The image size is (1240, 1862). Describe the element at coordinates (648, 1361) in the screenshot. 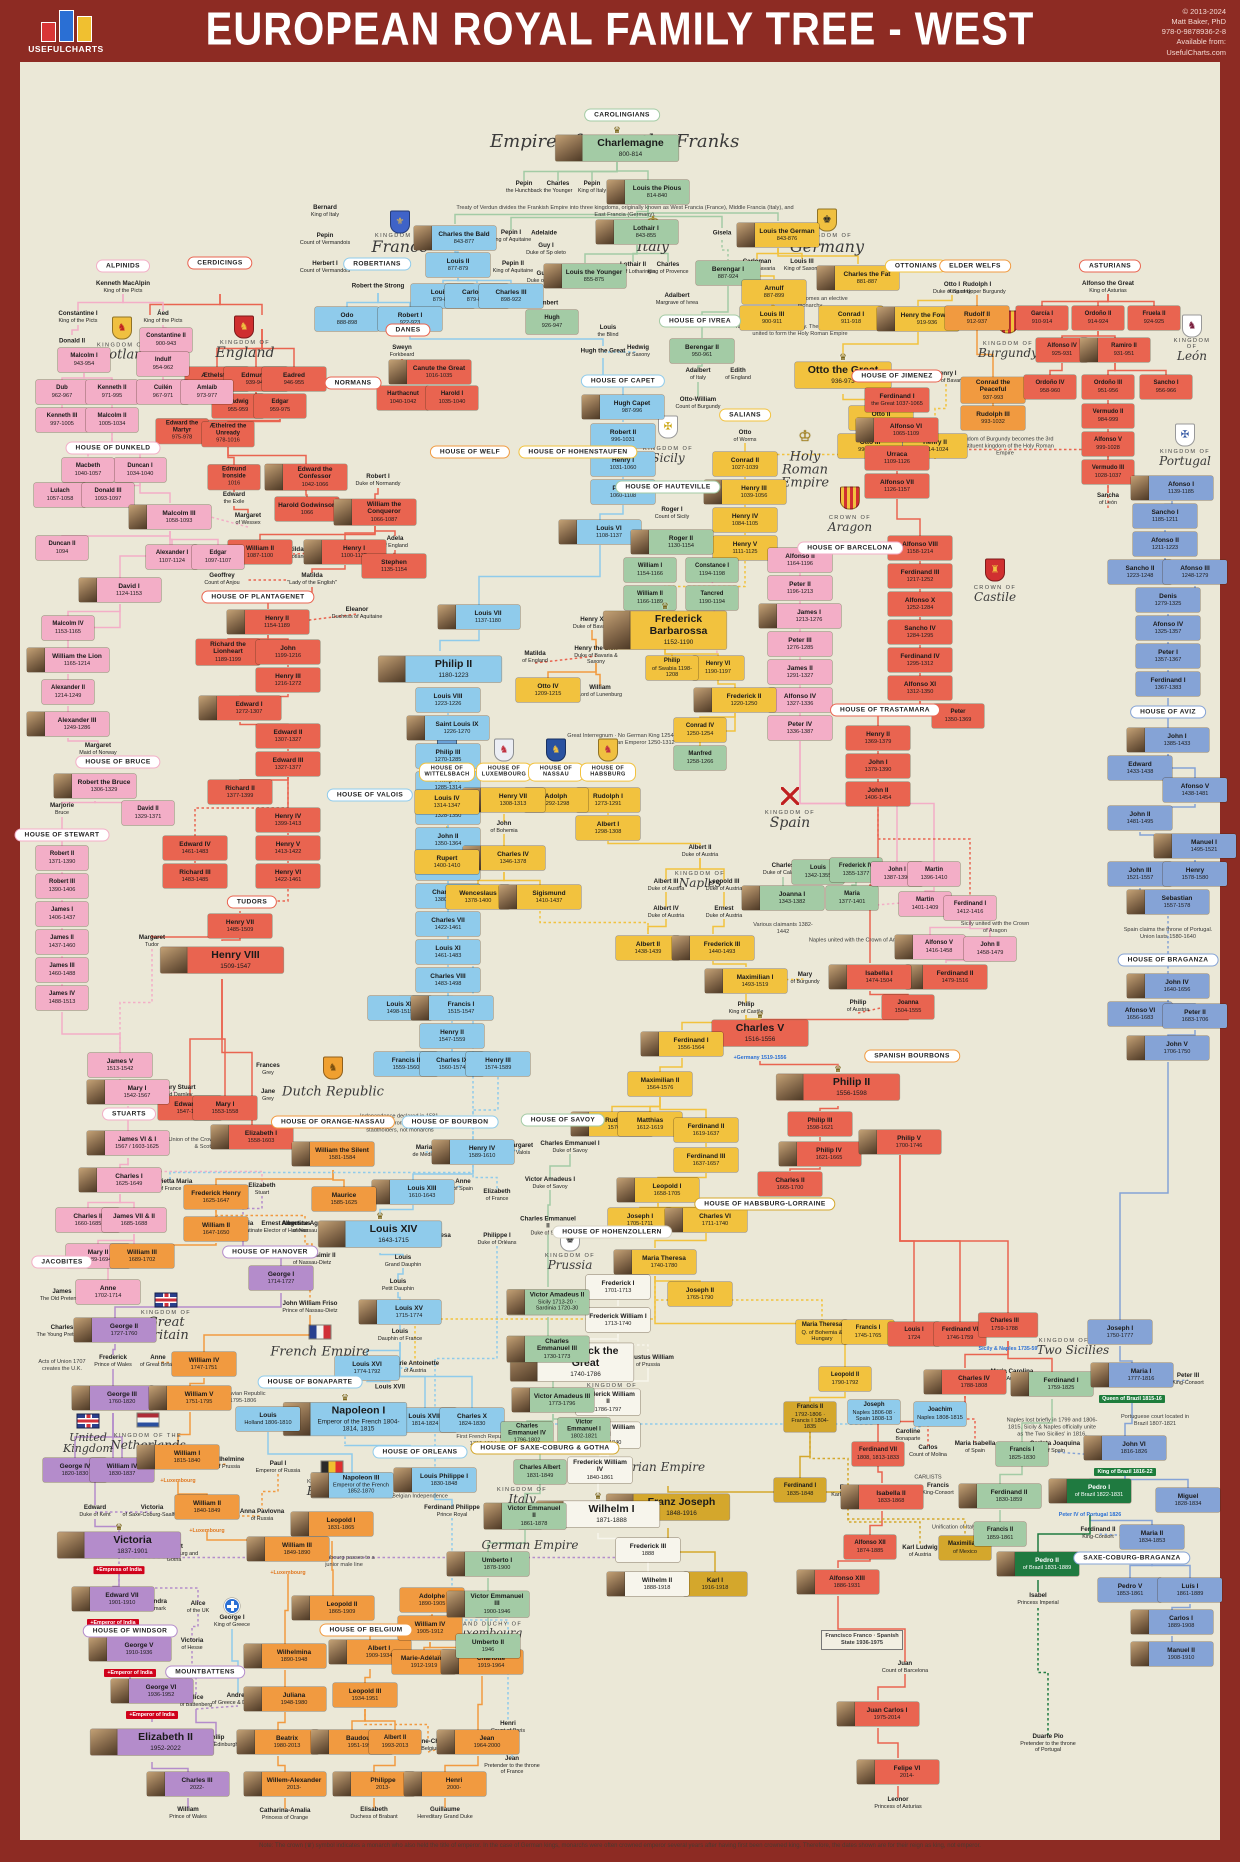

I see `person-name: Augustus William of Prussia` at that location.